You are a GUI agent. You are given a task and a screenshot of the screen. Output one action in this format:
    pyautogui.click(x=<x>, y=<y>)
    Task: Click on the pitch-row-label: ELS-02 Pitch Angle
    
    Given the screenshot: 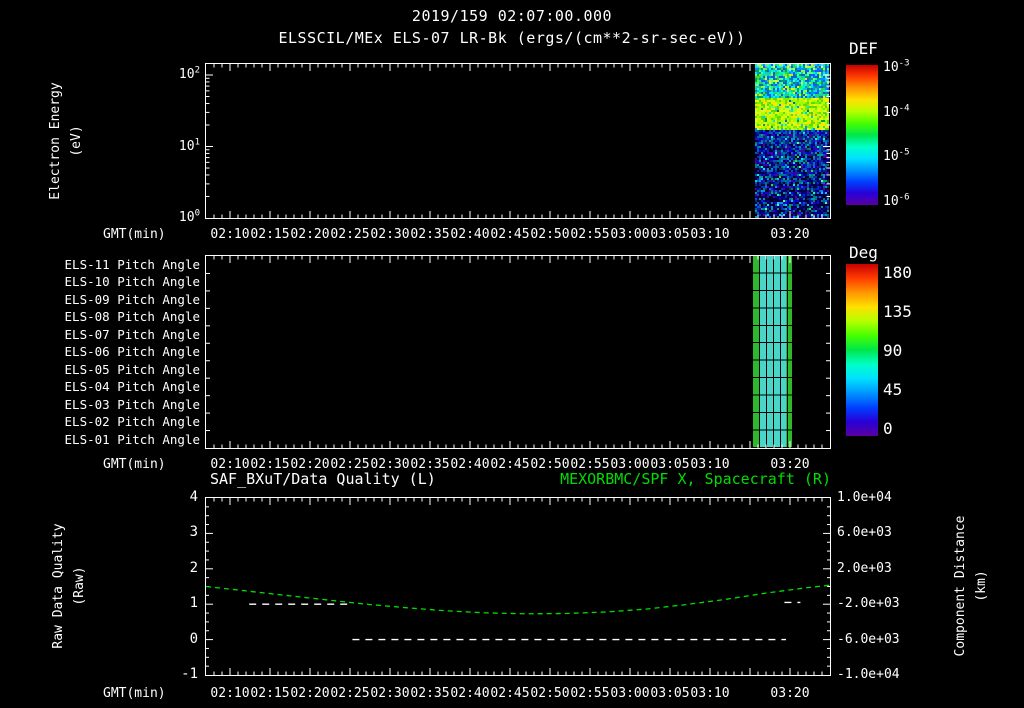 What is the action you would take?
    pyautogui.click(x=132, y=422)
    